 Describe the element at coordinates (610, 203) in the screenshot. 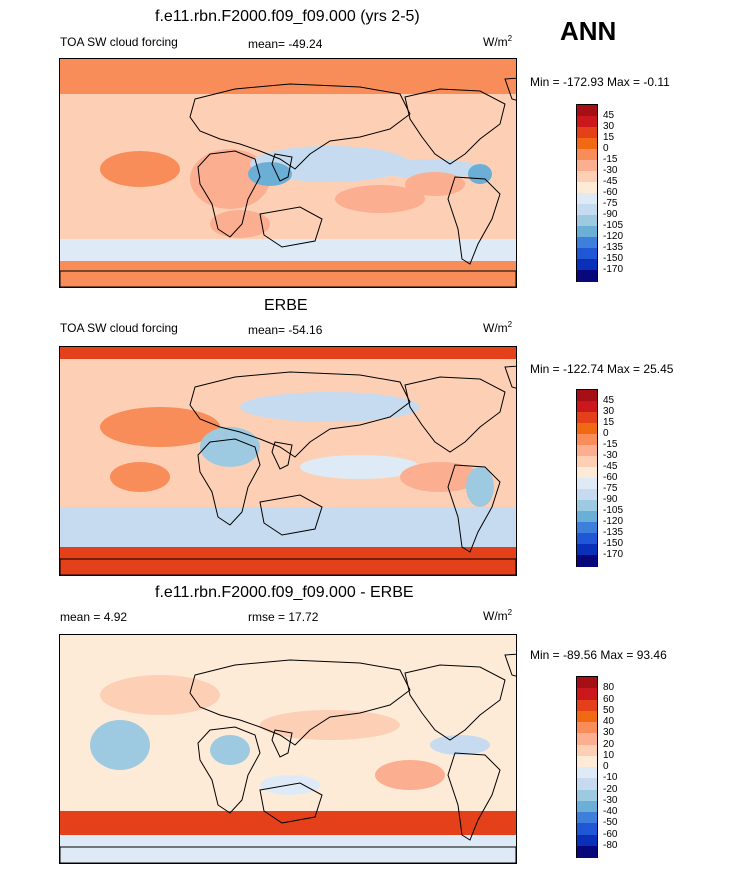

I see `colorbar-tick-label: -75` at that location.